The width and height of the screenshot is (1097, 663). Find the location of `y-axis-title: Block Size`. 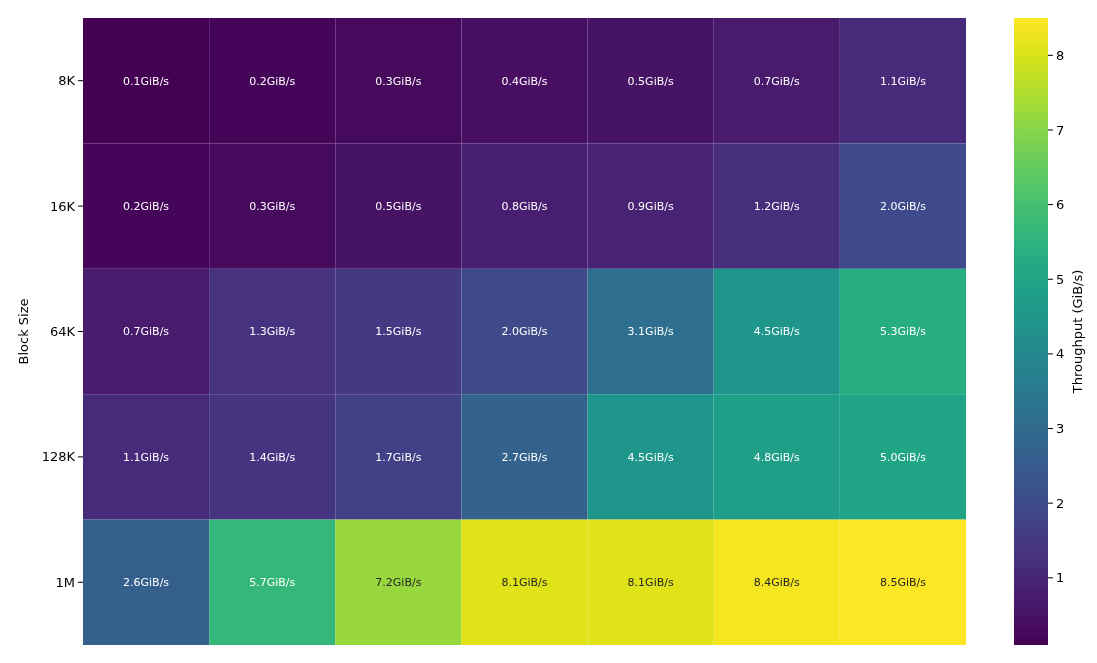

y-axis-title: Block Size is located at coordinates (23, 331).